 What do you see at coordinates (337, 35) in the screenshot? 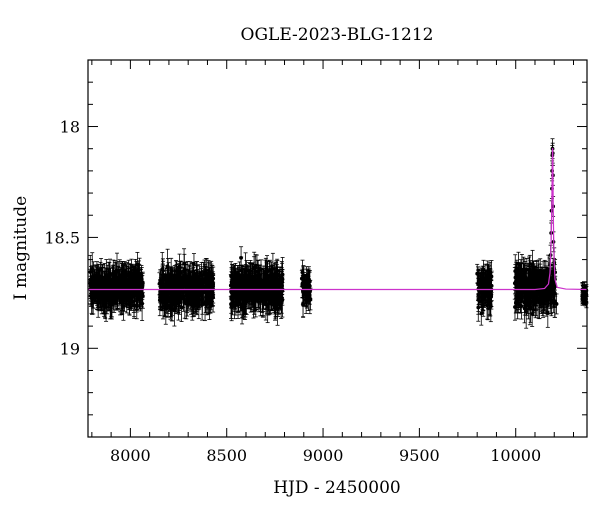
I see `chart-title: OGLE-2023-BLG-1212` at bounding box center [337, 35].